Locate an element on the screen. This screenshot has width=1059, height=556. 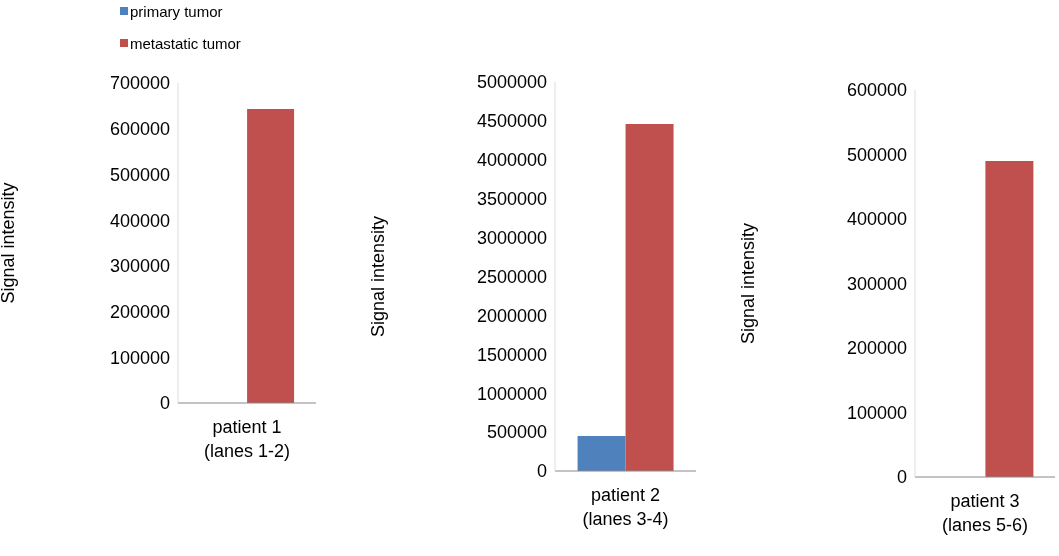
y-tick-label: 1500000 is located at coordinates (511, 354).